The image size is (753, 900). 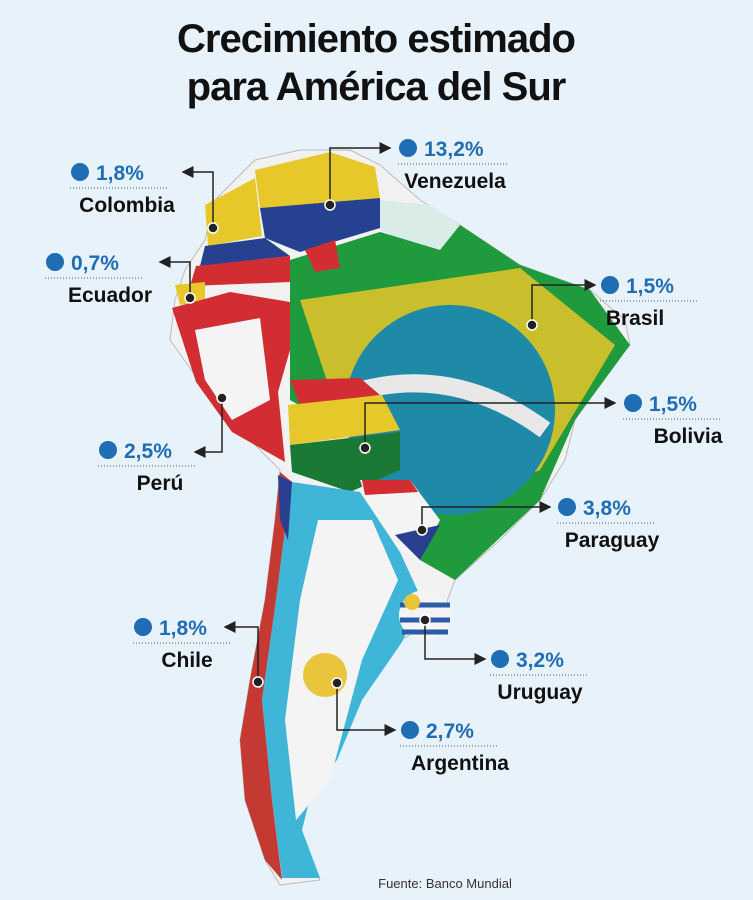 I want to click on growth-value: 3,2%, so click(x=540, y=660).